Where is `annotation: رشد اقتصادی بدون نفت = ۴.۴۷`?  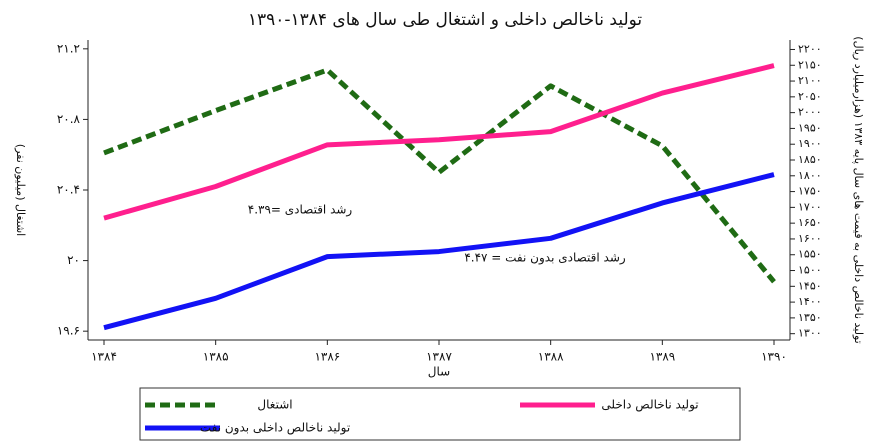 annotation: رشد اقتصادی بدون نفت = ۴.۴۷ is located at coordinates (545, 258).